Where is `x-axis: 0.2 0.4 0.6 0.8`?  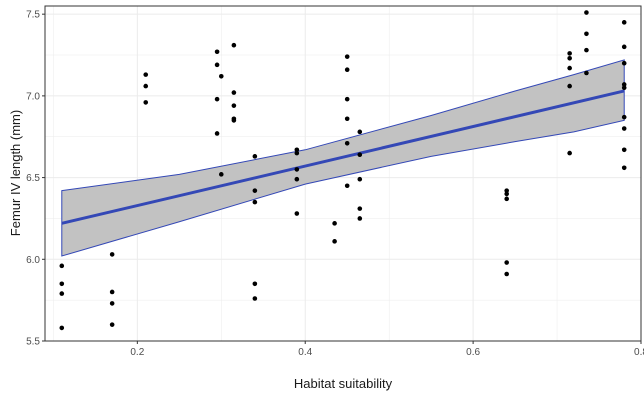
x-axis: 0.2 0.4 0.6 0.8 is located at coordinates (387, 349).